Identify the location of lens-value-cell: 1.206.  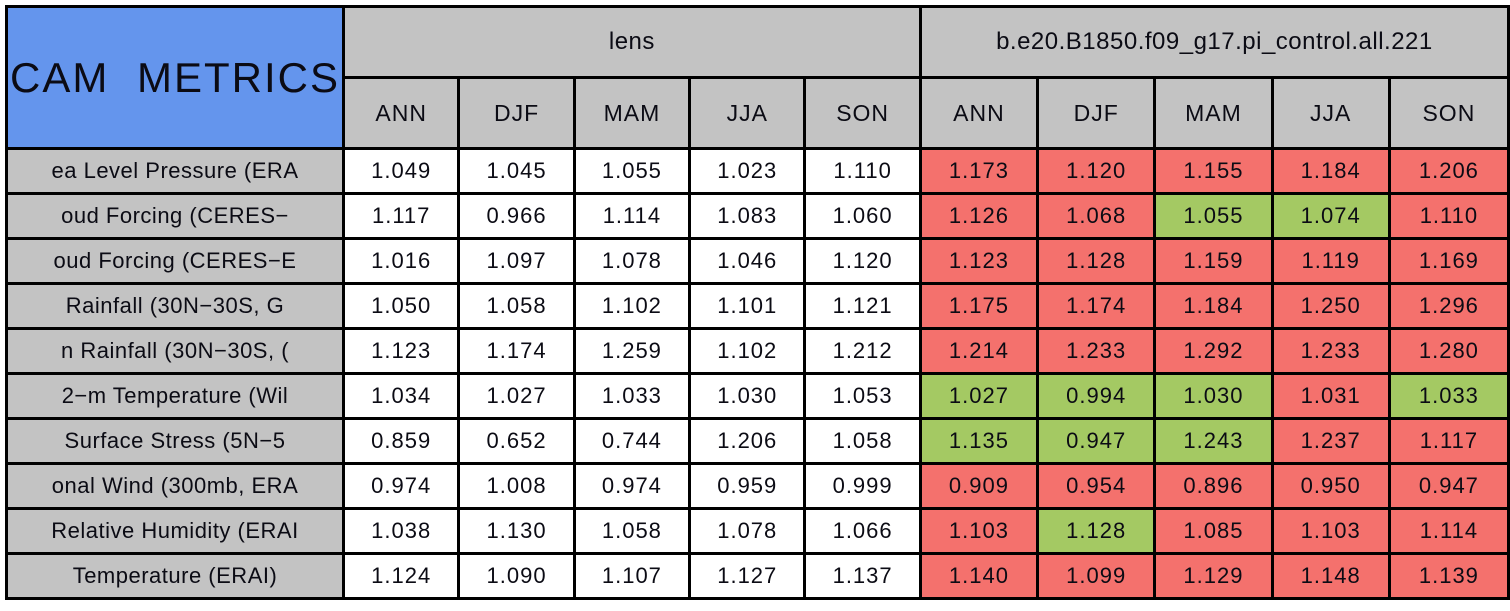
(747, 441).